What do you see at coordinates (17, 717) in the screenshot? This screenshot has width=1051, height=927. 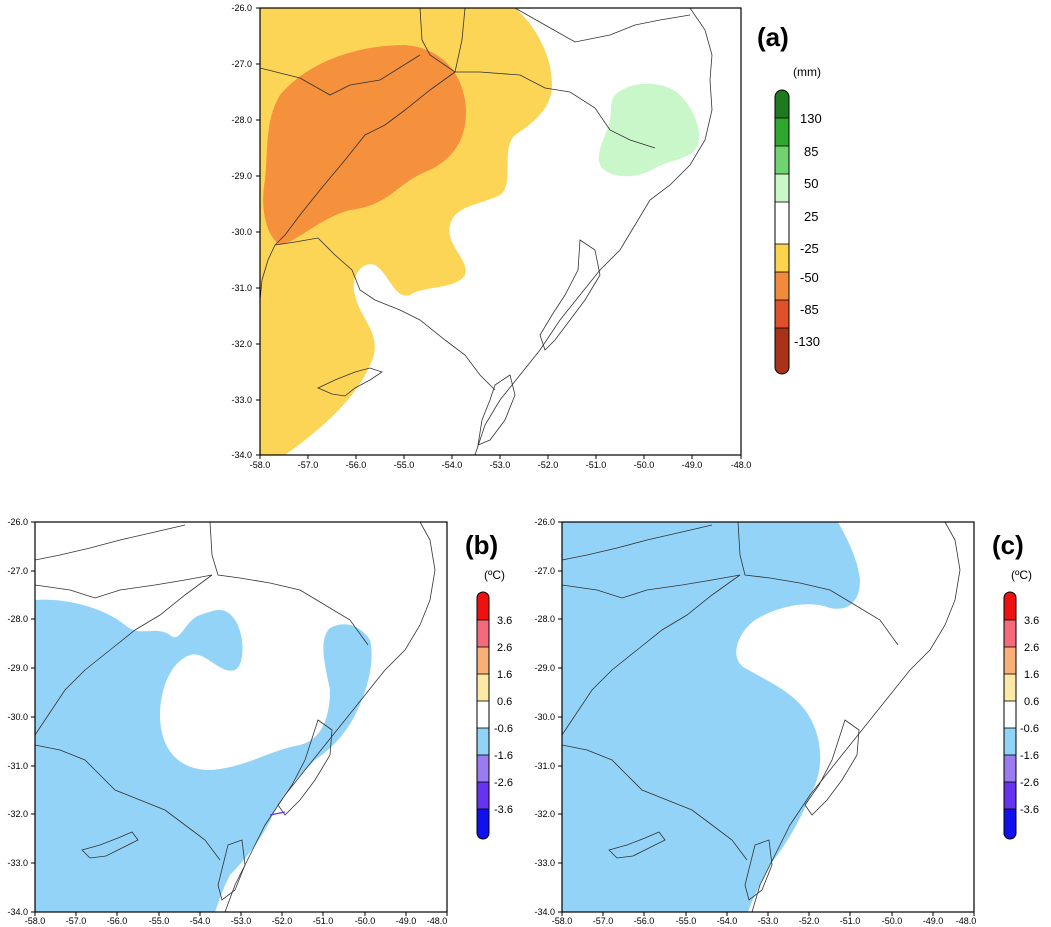 I see `panel-b-y-tick: -30.0` at bounding box center [17, 717].